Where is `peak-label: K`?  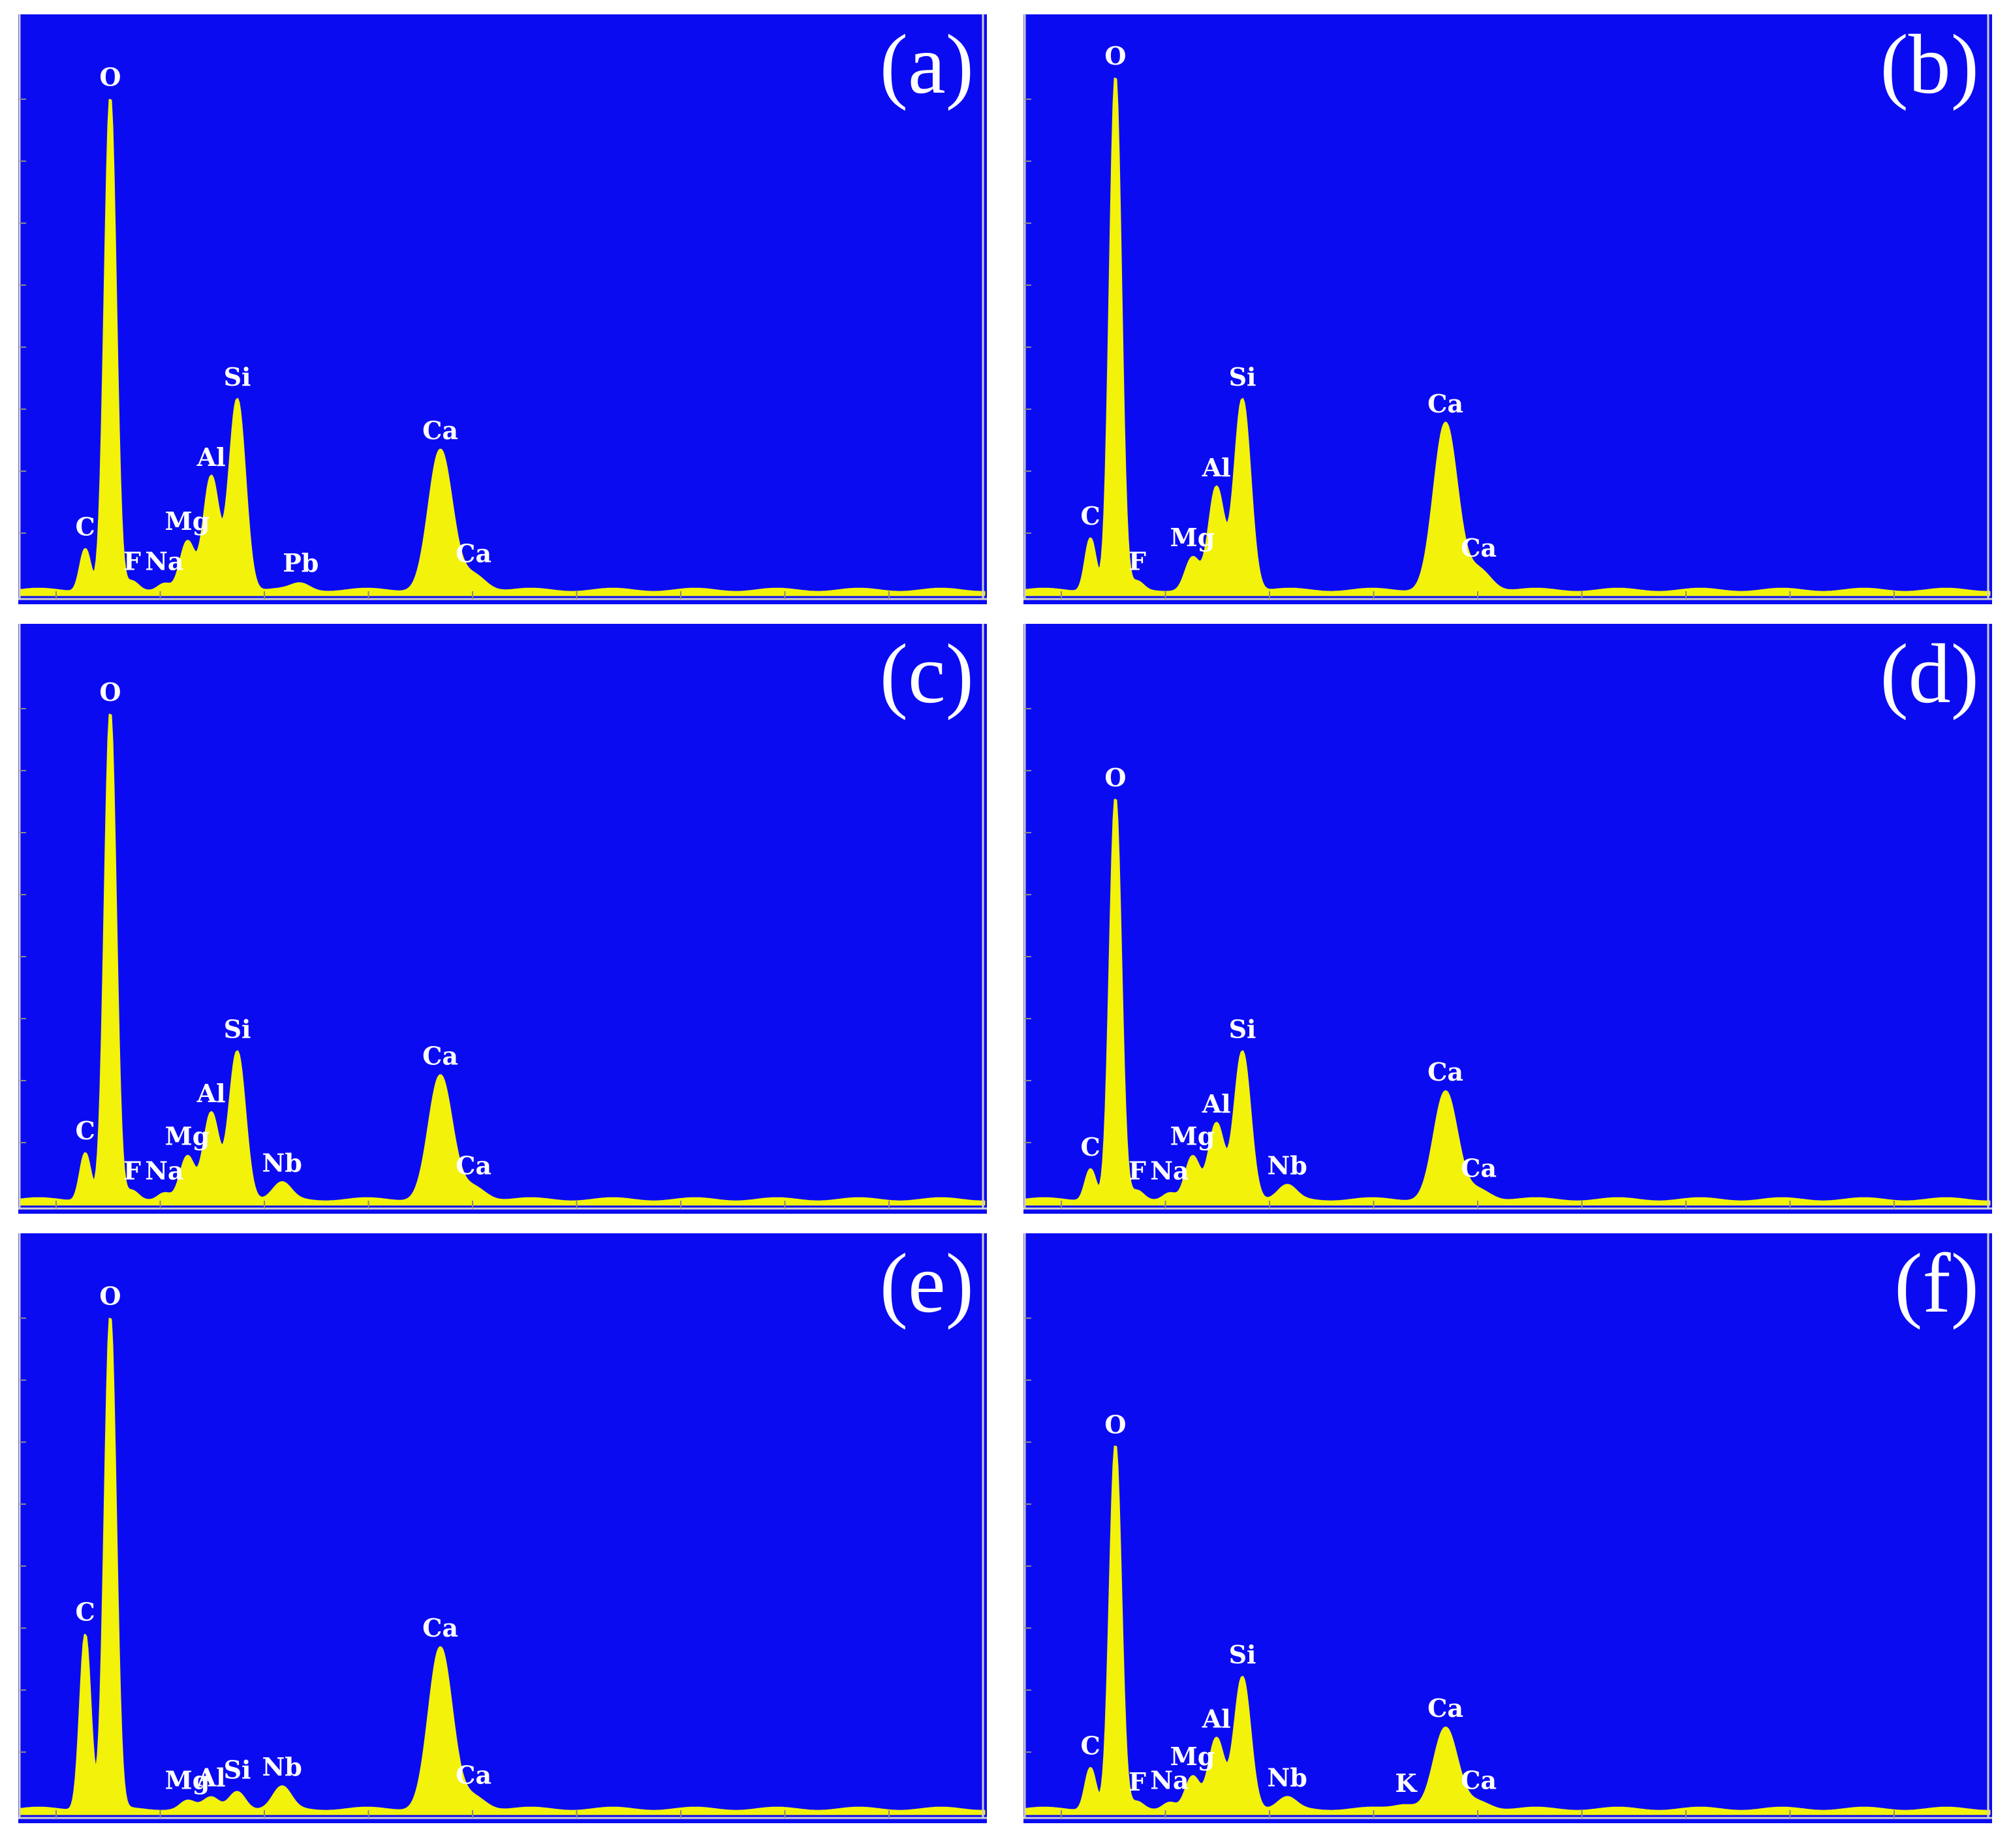 peak-label: K is located at coordinates (1407, 1783).